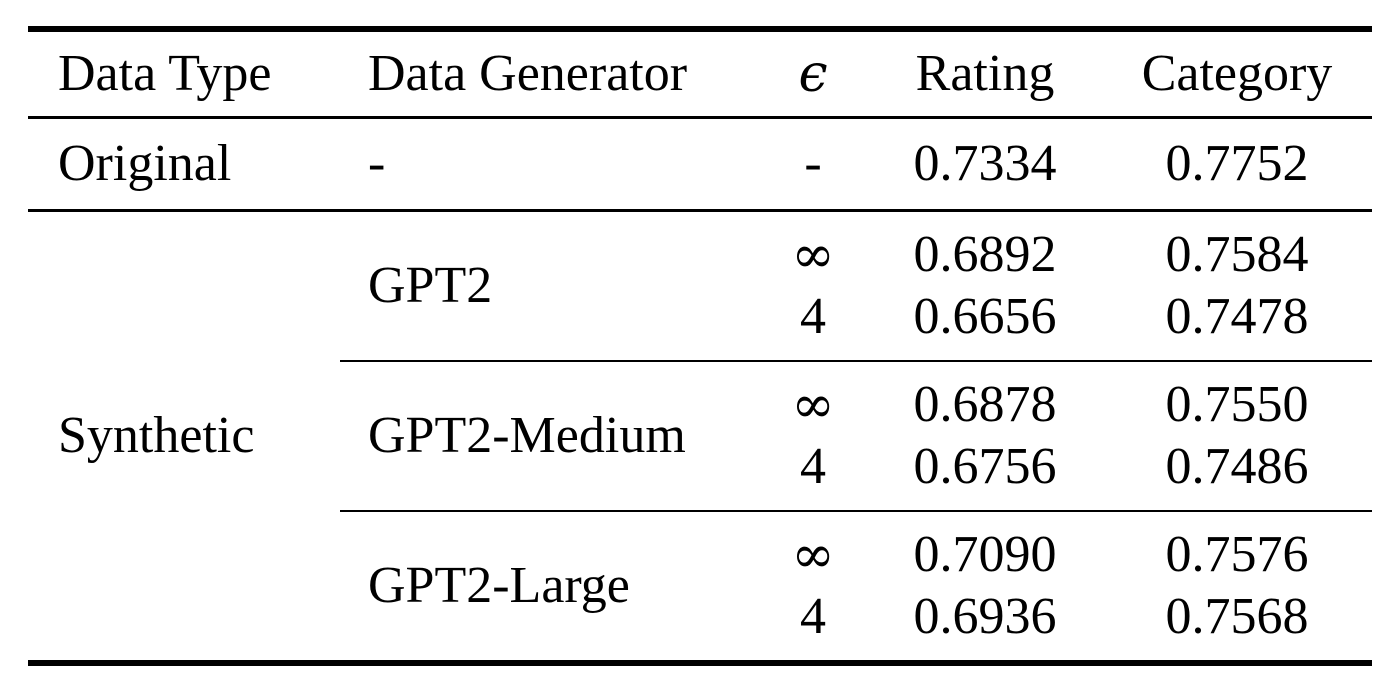 The height and width of the screenshot is (700, 1400). Describe the element at coordinates (549, 74) in the screenshot. I see `header-data-generator: Data Generator` at that location.